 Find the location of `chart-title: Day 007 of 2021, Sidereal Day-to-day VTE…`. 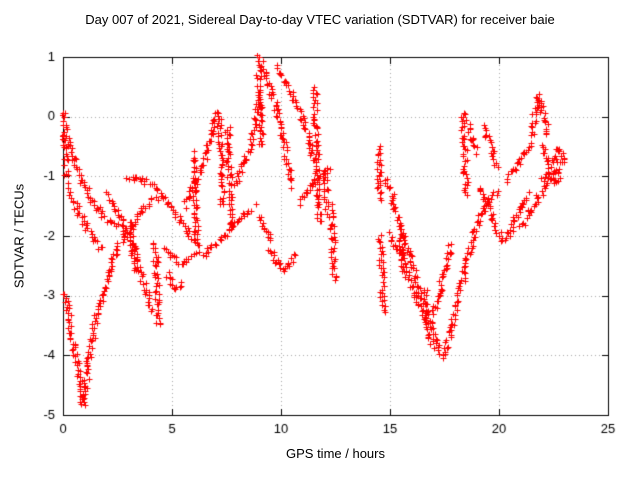

chart-title: Day 007 of 2021, Sidereal Day-to-day VTE… is located at coordinates (320, 19).